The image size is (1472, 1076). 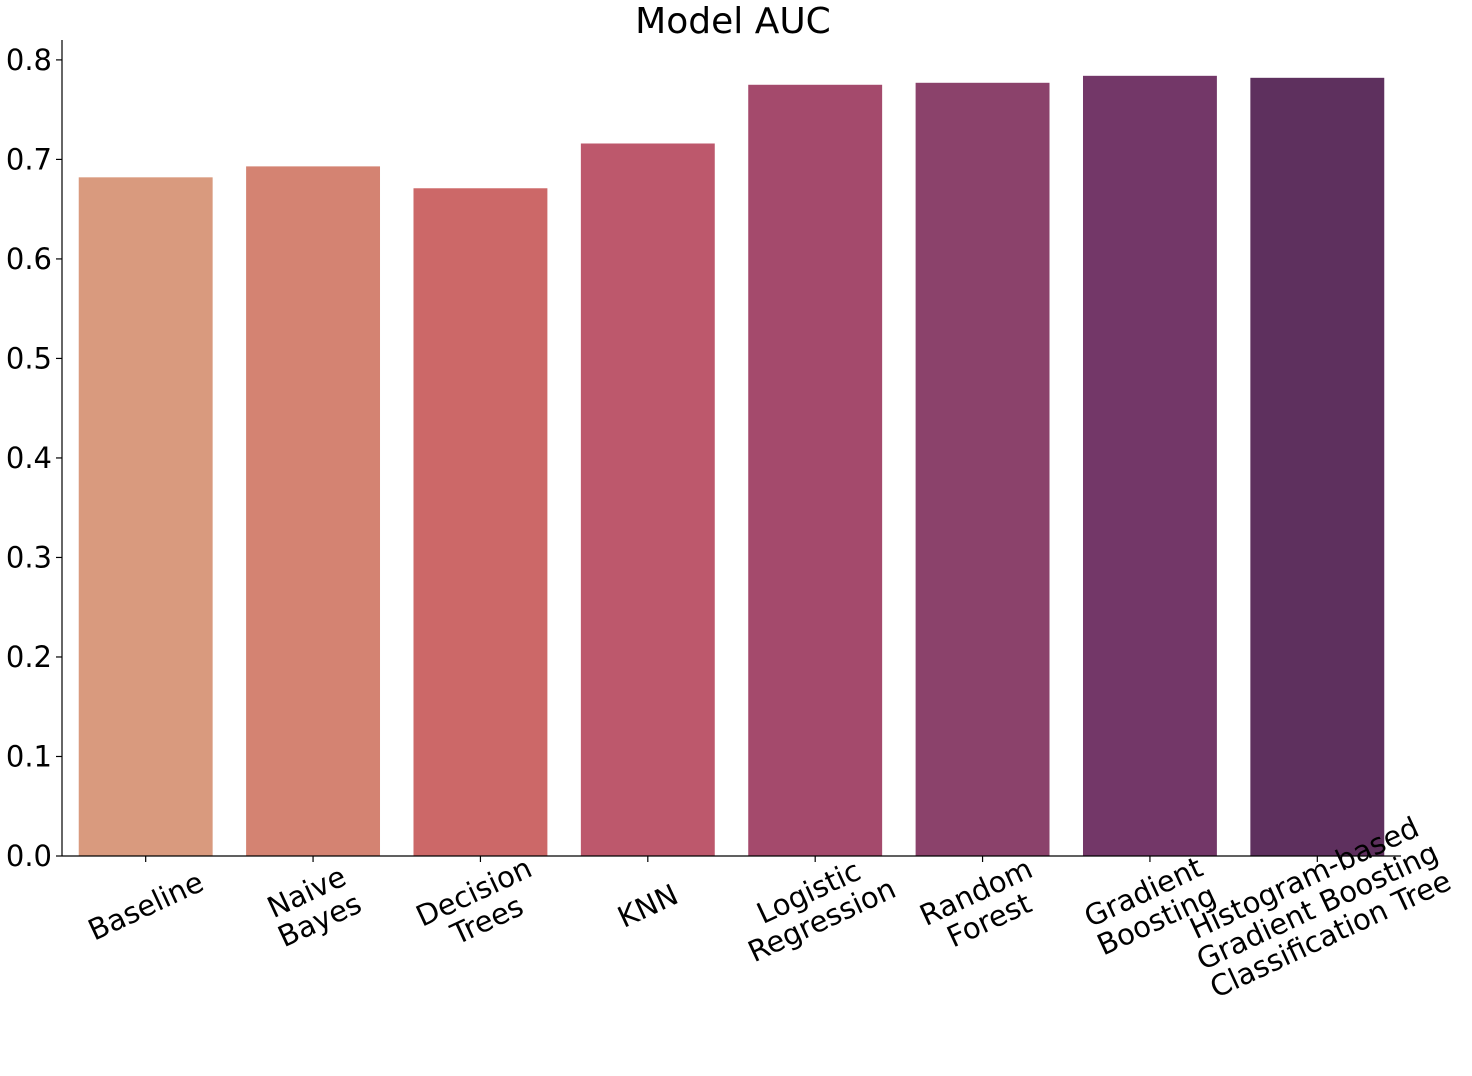 I want to click on bar-knn, so click(x=647, y=500).